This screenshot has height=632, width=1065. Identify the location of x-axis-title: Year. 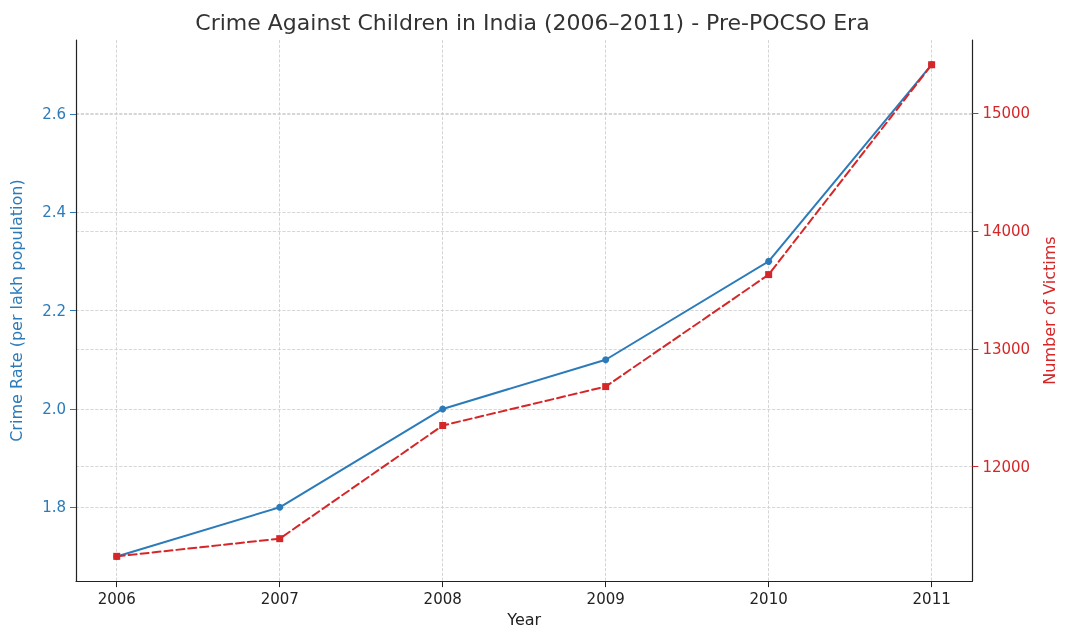
(524, 619).